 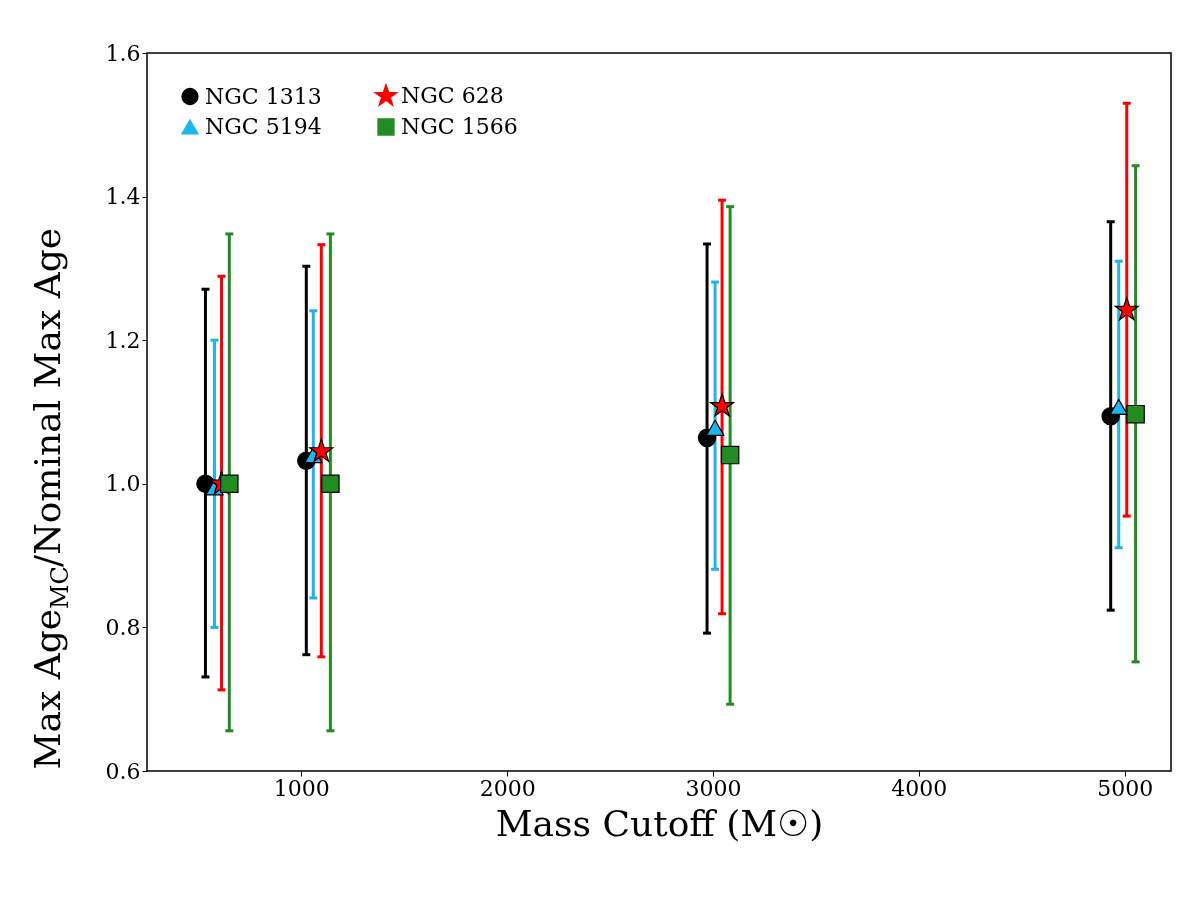 What do you see at coordinates (452, 96) in the screenshot?
I see `legend-label: NGC 628` at bounding box center [452, 96].